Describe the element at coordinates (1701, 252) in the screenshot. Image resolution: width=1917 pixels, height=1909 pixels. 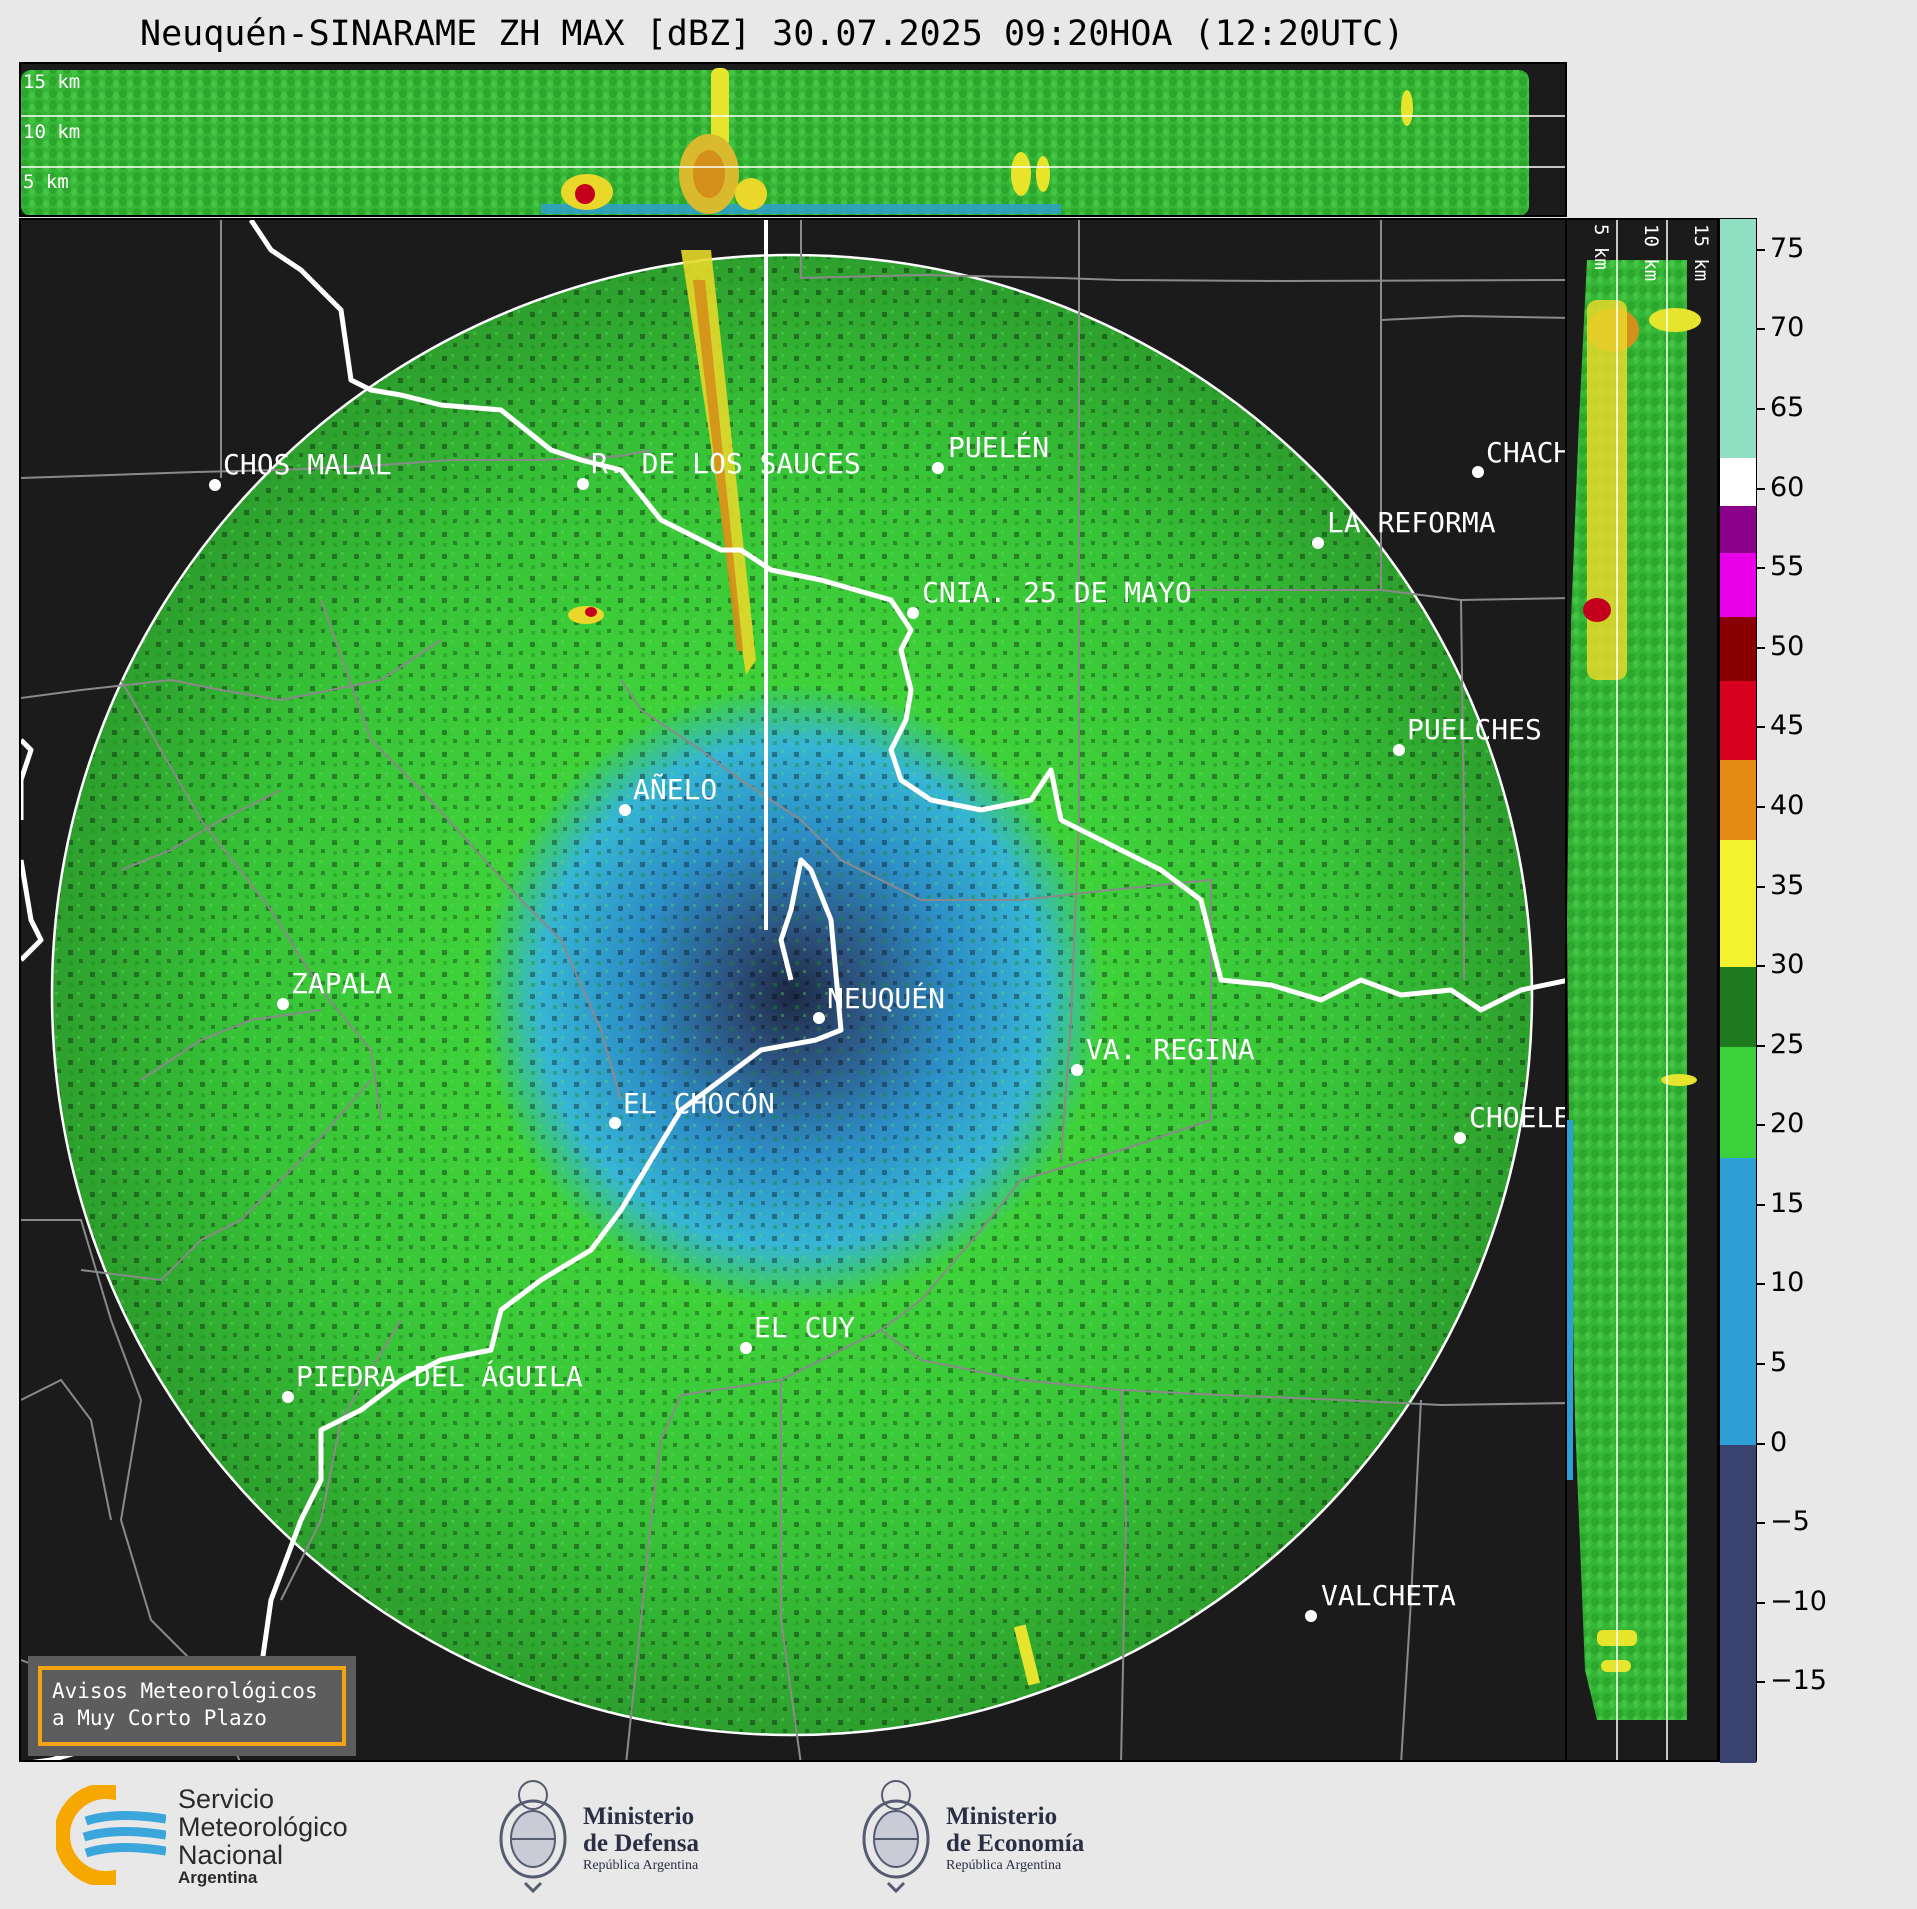
I see `side-height-label-15: 15 km` at that location.